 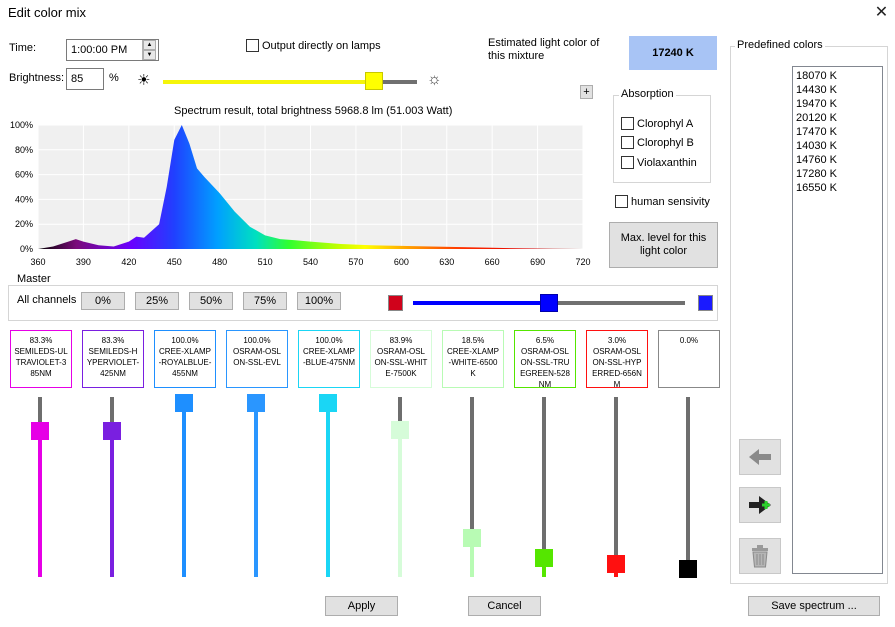 I want to click on brightness-slider, so click(x=290, y=81).